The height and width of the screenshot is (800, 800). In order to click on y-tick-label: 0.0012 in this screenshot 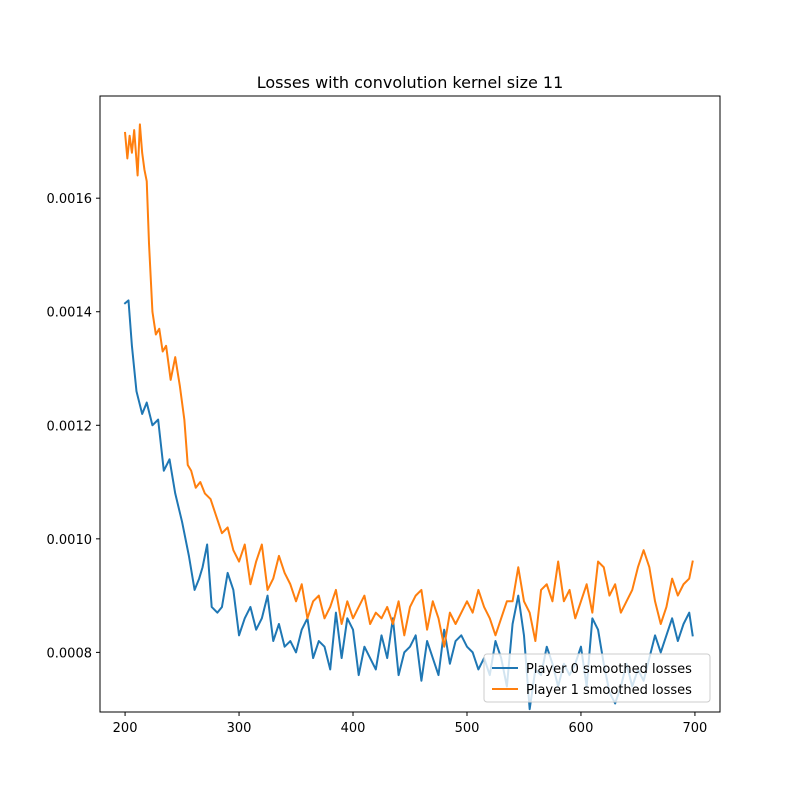, I will do `click(70, 426)`.